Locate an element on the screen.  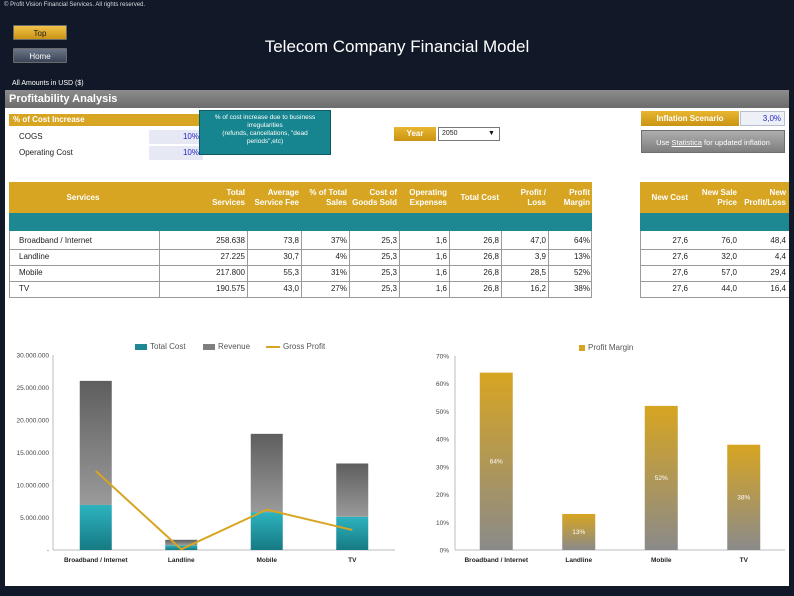
column-header-text: Profit / Loss is located at coordinates (533, 198).